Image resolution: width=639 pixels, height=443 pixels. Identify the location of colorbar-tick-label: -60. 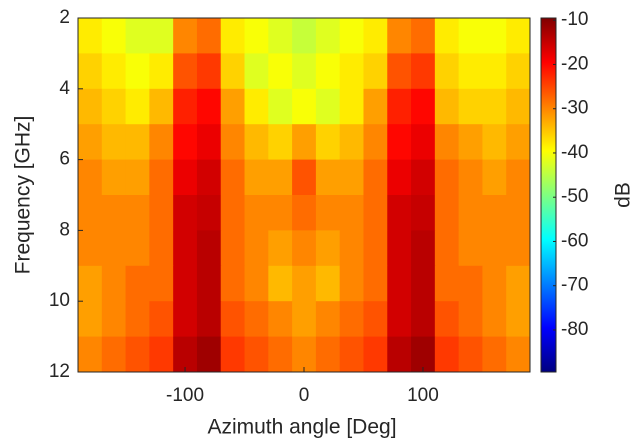
(574, 240).